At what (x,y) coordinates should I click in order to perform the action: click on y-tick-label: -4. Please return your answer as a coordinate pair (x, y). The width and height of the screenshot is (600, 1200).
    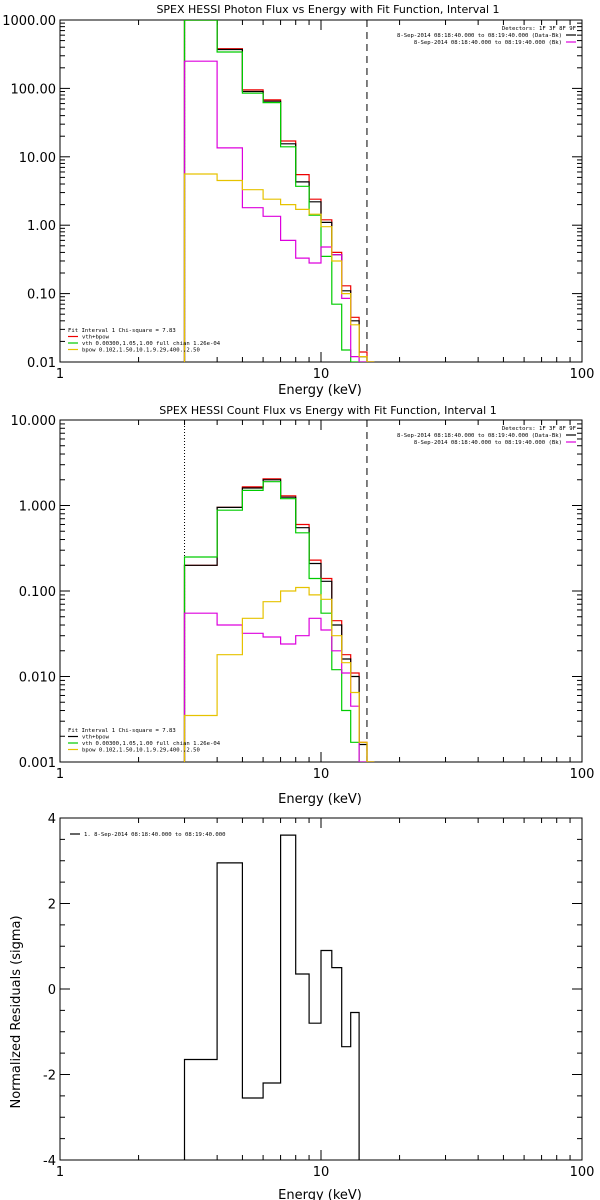
    Looking at the image, I should click on (49, 1161).